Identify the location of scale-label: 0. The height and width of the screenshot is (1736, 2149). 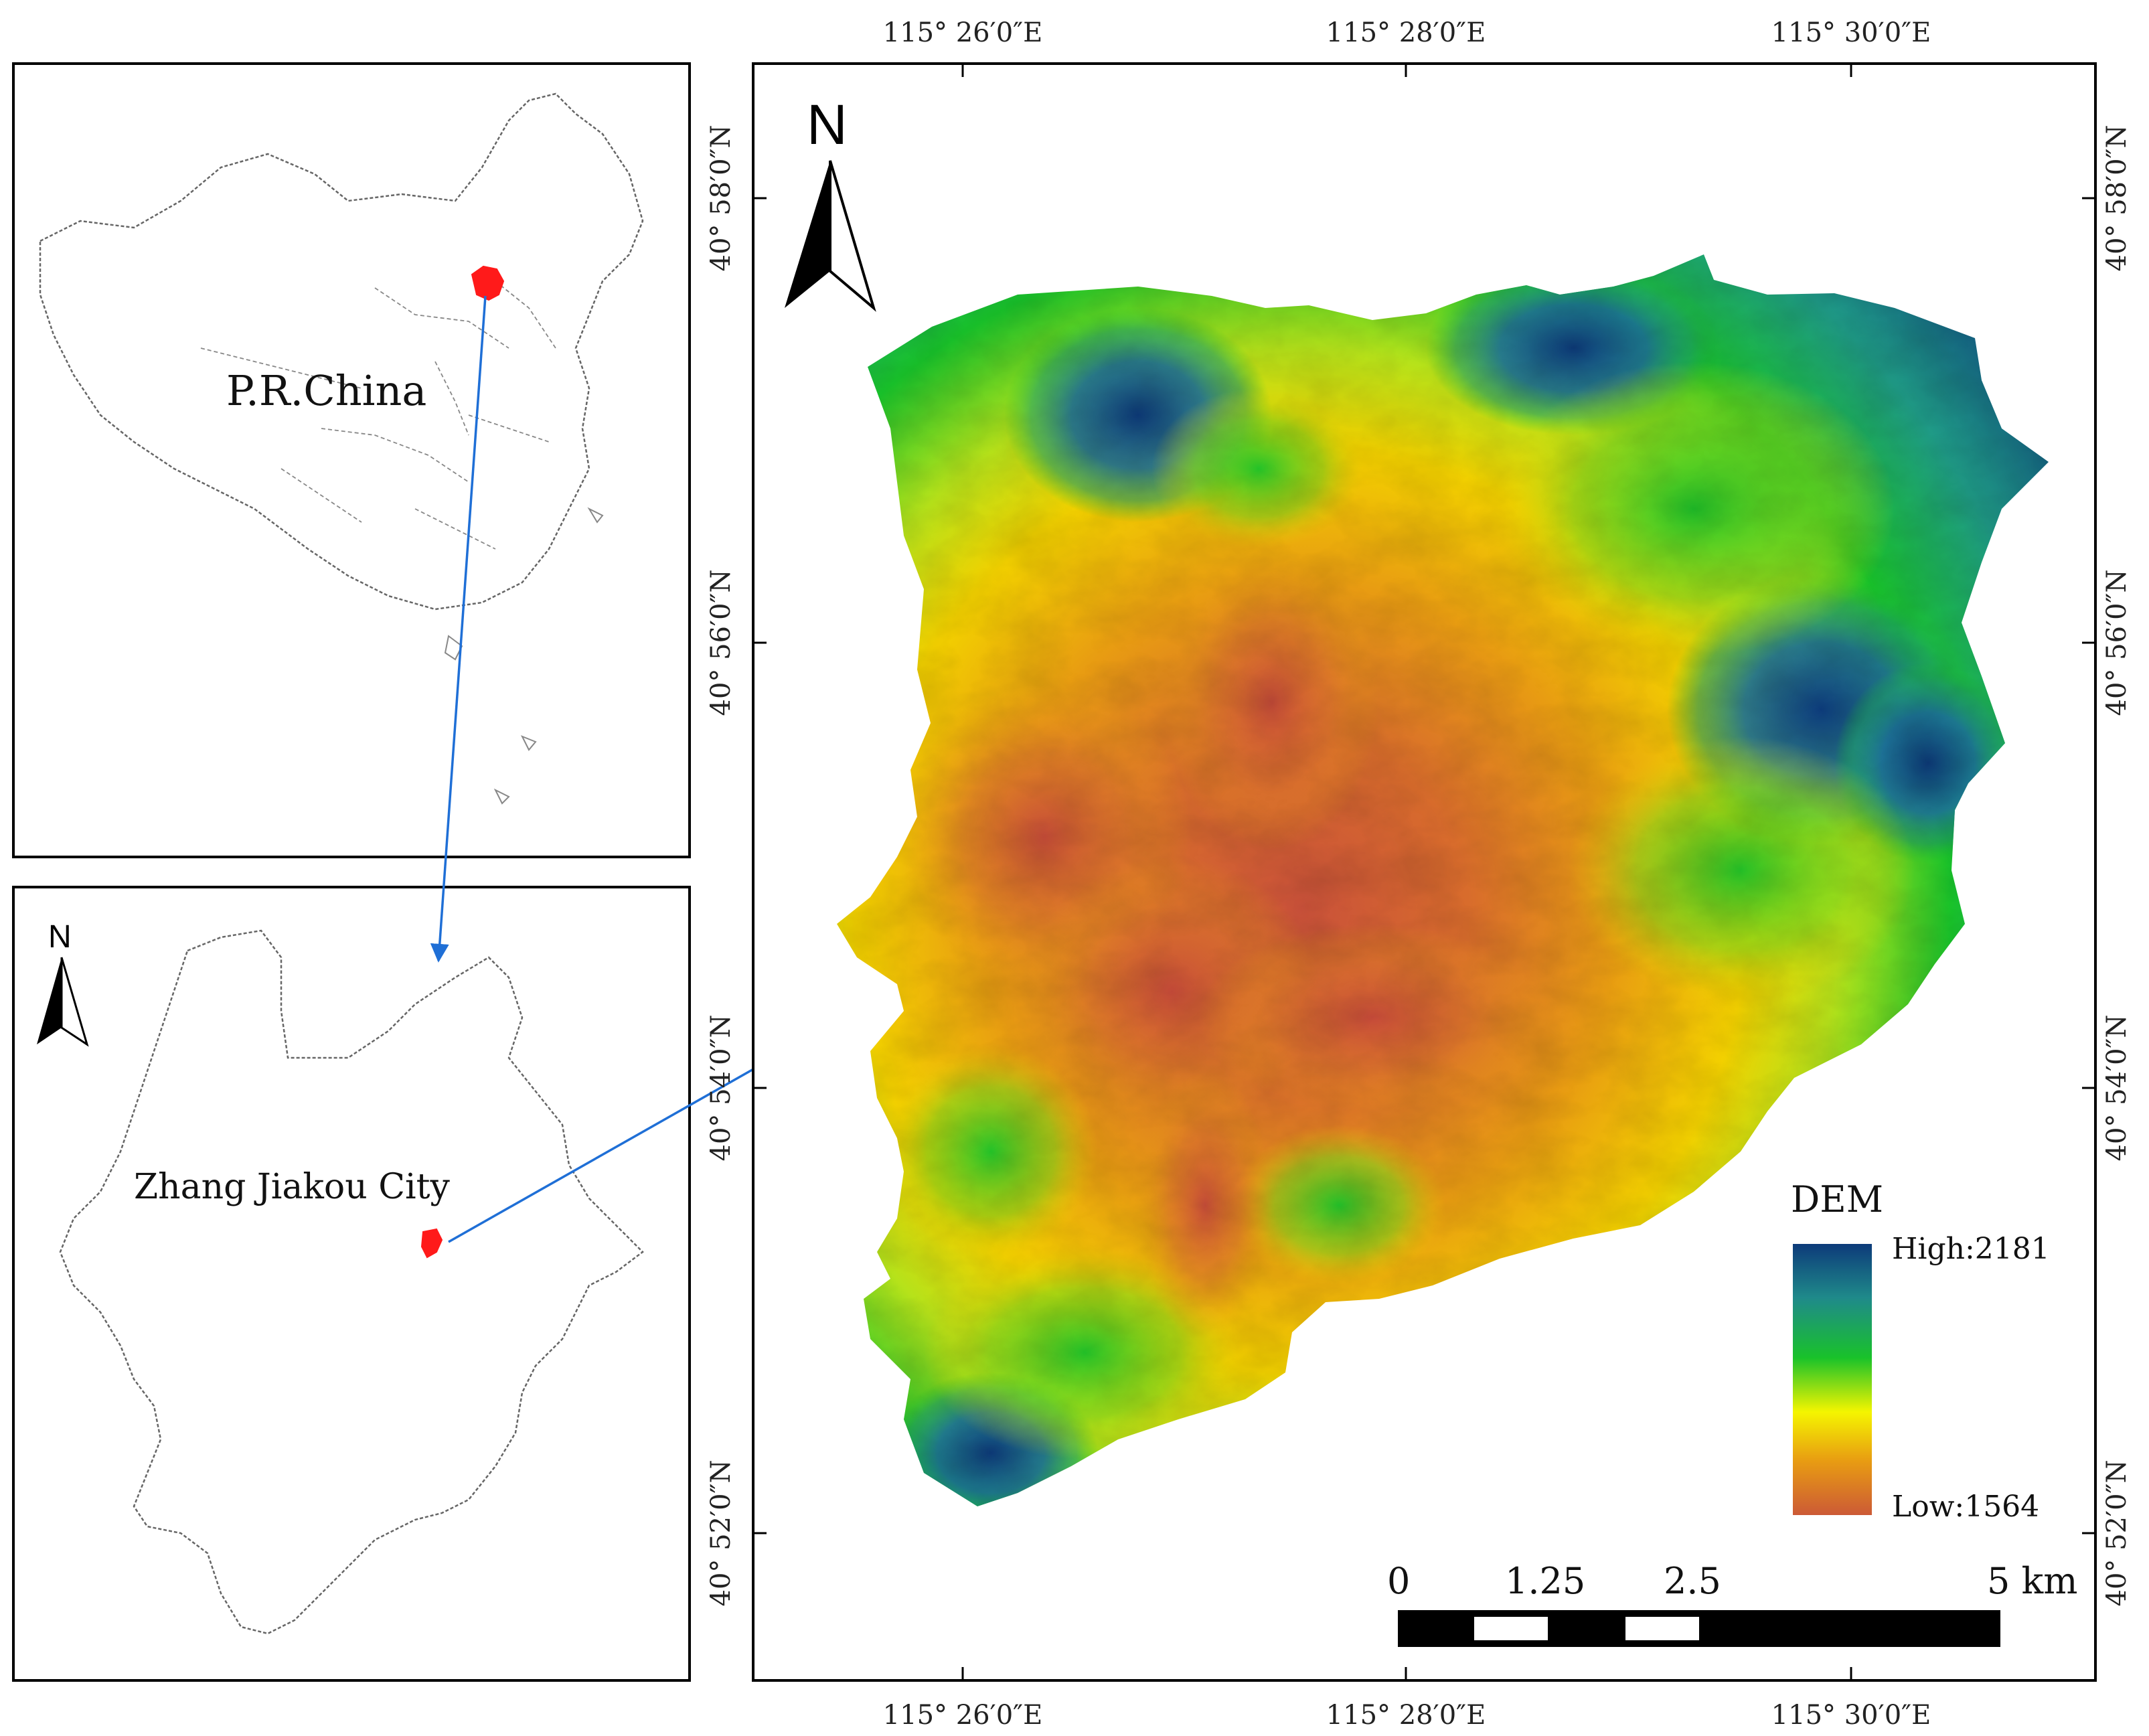
(1398, 1581).